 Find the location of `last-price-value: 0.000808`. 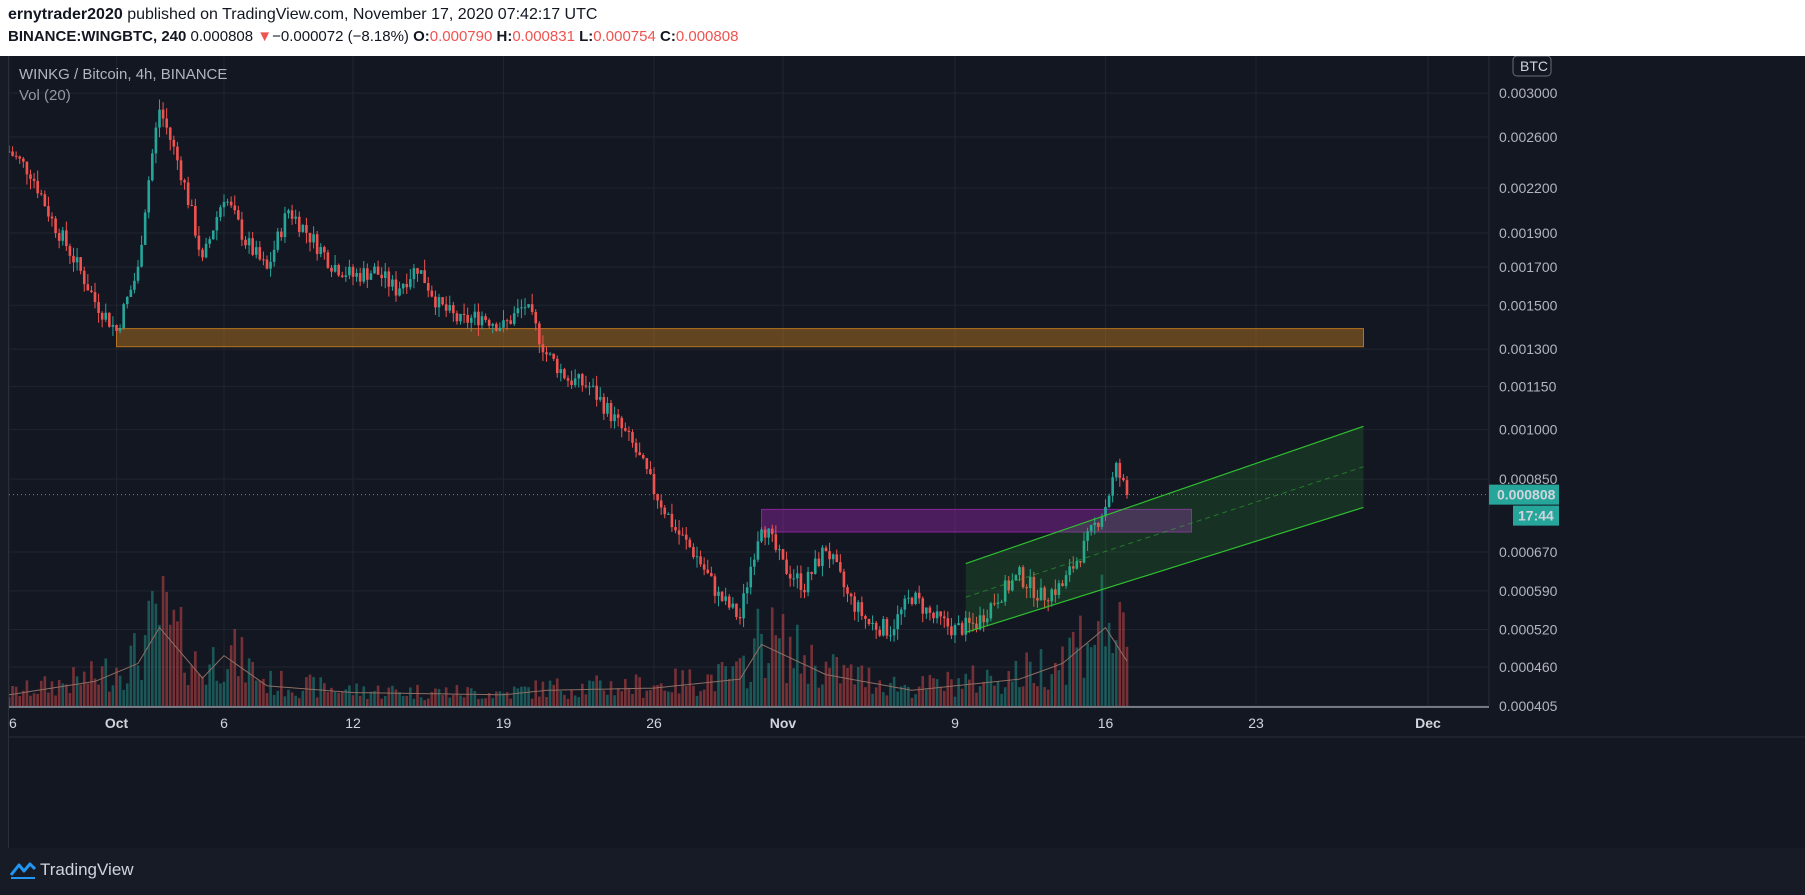

last-price-value: 0.000808 is located at coordinates (222, 36).